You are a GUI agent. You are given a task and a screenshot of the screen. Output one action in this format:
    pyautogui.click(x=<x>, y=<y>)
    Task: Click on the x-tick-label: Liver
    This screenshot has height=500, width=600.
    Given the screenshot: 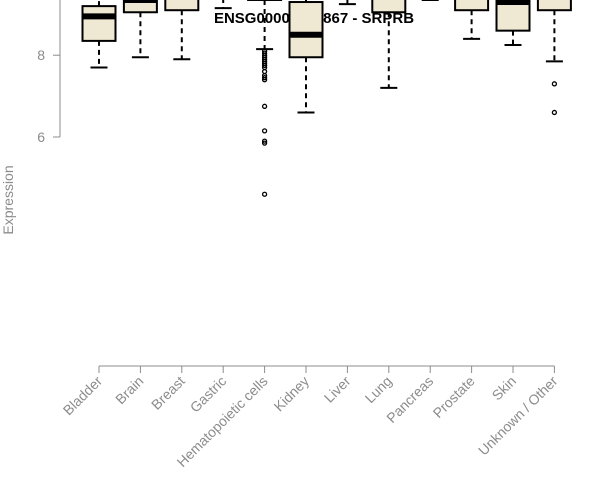 What is the action you would take?
    pyautogui.click(x=337, y=389)
    